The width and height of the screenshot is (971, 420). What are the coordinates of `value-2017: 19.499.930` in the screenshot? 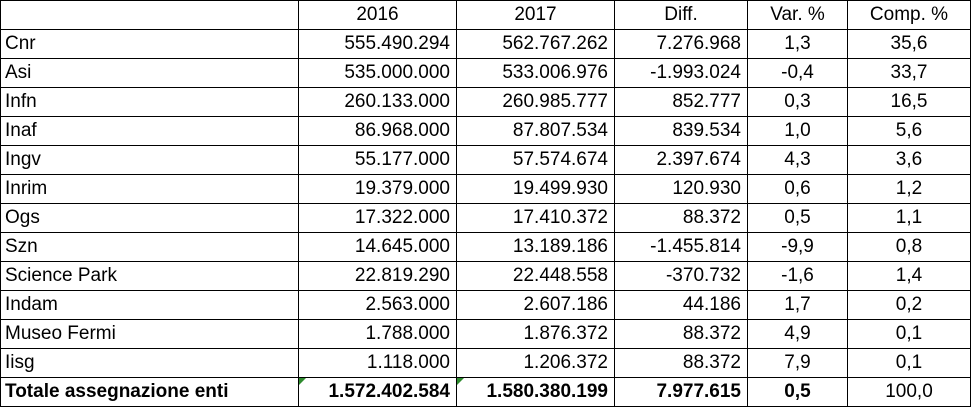 It's located at (535, 189).